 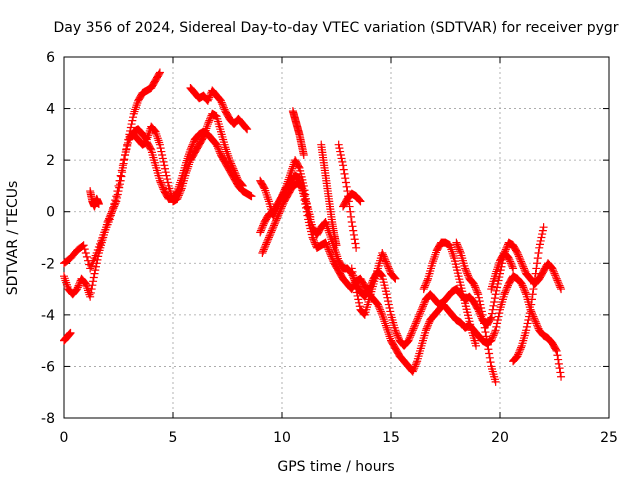 What do you see at coordinates (50, 161) in the screenshot?
I see `y-tick-label: 2` at bounding box center [50, 161].